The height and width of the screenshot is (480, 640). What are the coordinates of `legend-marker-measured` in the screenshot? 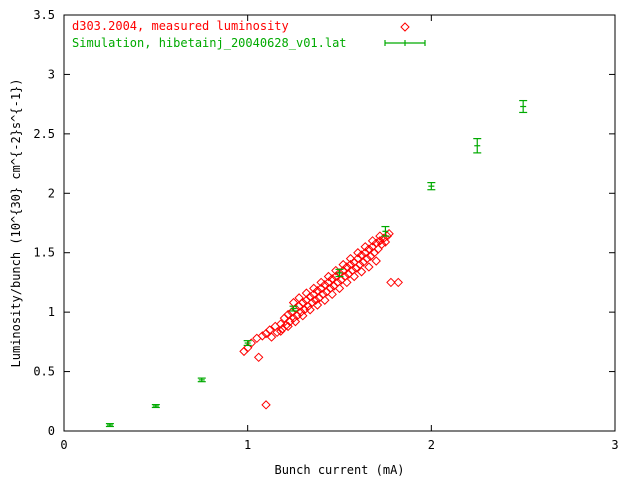 It's located at (405, 27).